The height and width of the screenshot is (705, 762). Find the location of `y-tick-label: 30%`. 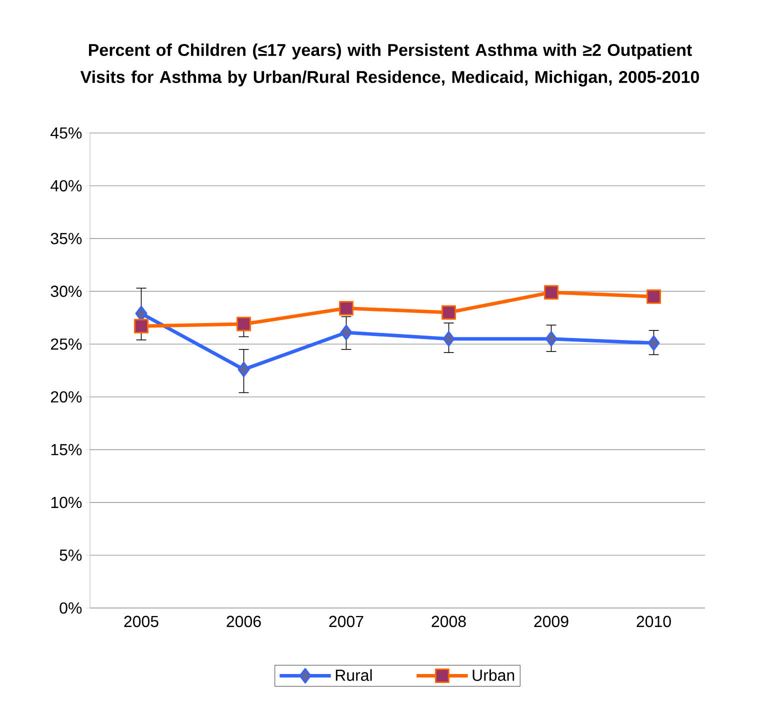

y-tick-label: 30% is located at coordinates (66, 291).